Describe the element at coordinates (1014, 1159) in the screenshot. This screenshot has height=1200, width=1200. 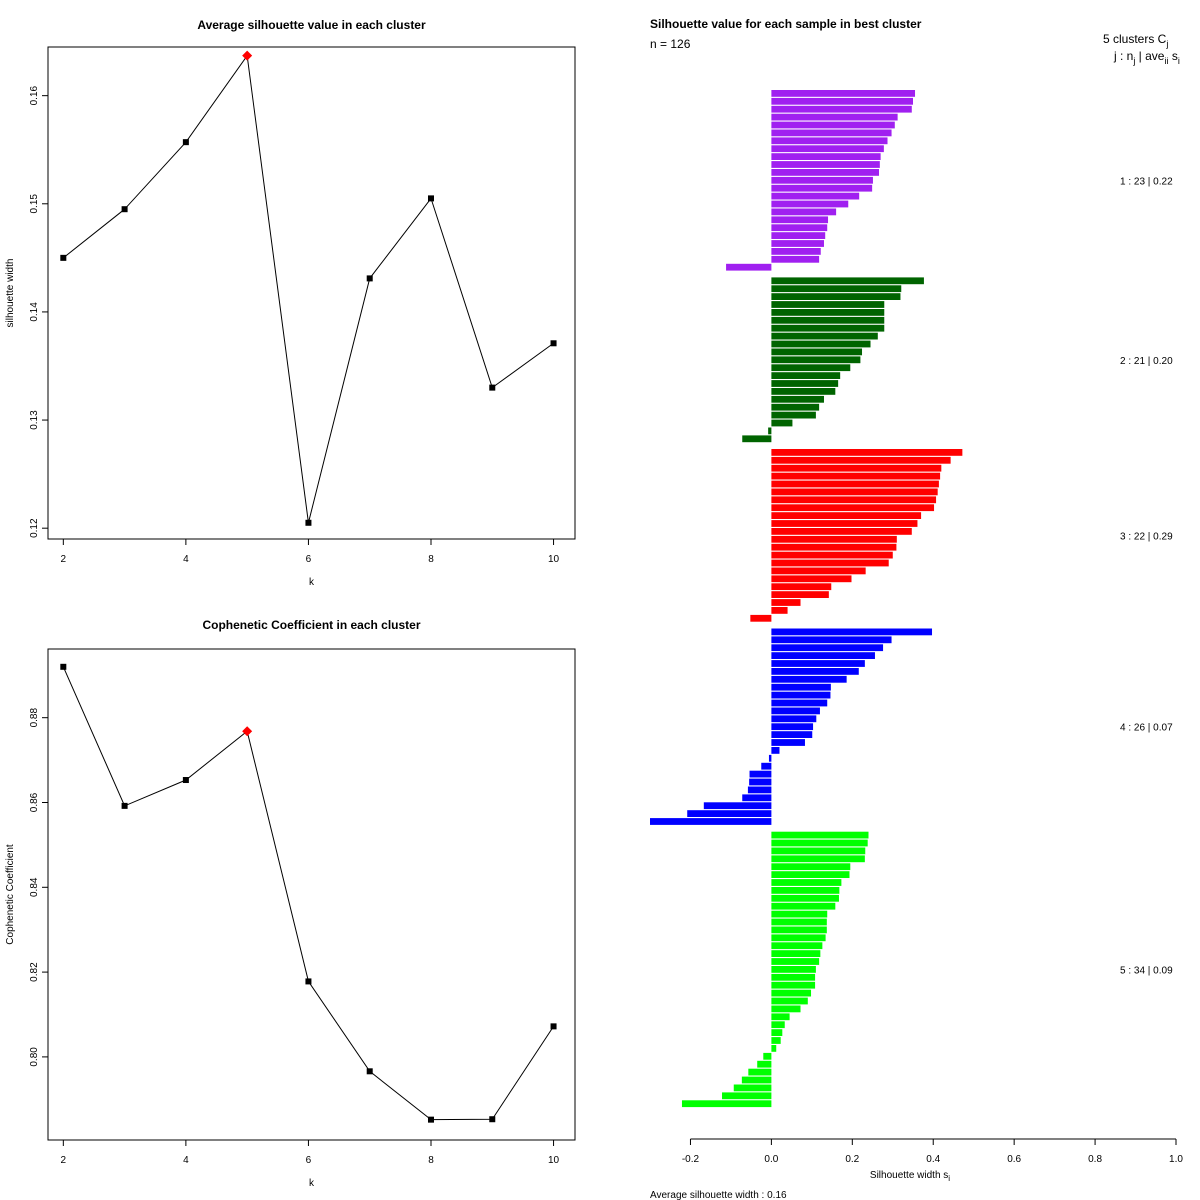
I see `x-tick-label: 0.6` at that location.